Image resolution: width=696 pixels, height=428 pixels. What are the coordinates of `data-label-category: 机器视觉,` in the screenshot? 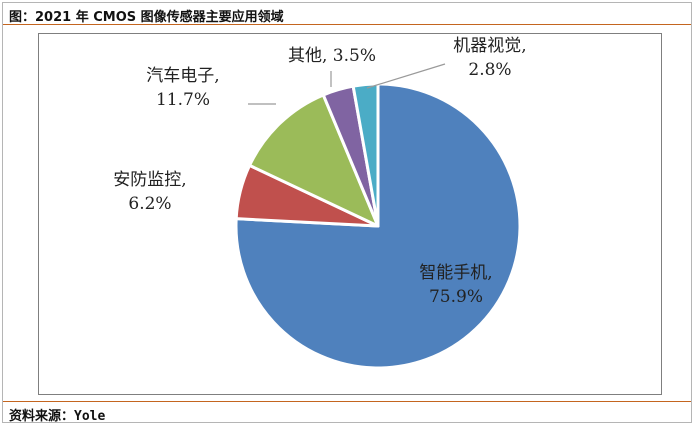 It's located at (489, 46).